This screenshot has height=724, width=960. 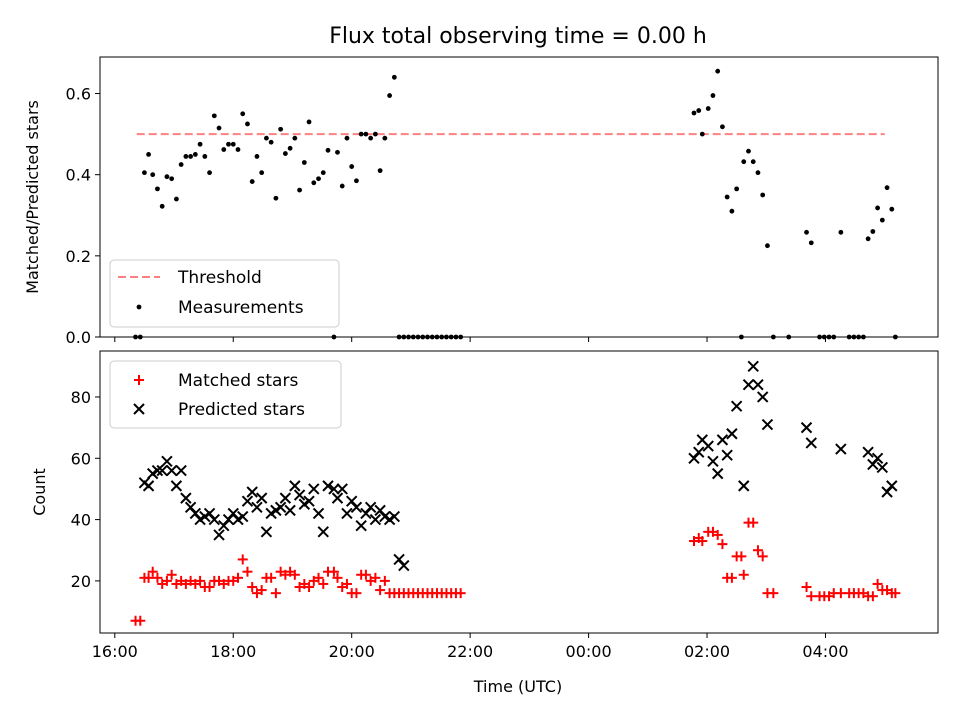 I want to click on y-tick-label: 0.6, so click(x=78, y=94).